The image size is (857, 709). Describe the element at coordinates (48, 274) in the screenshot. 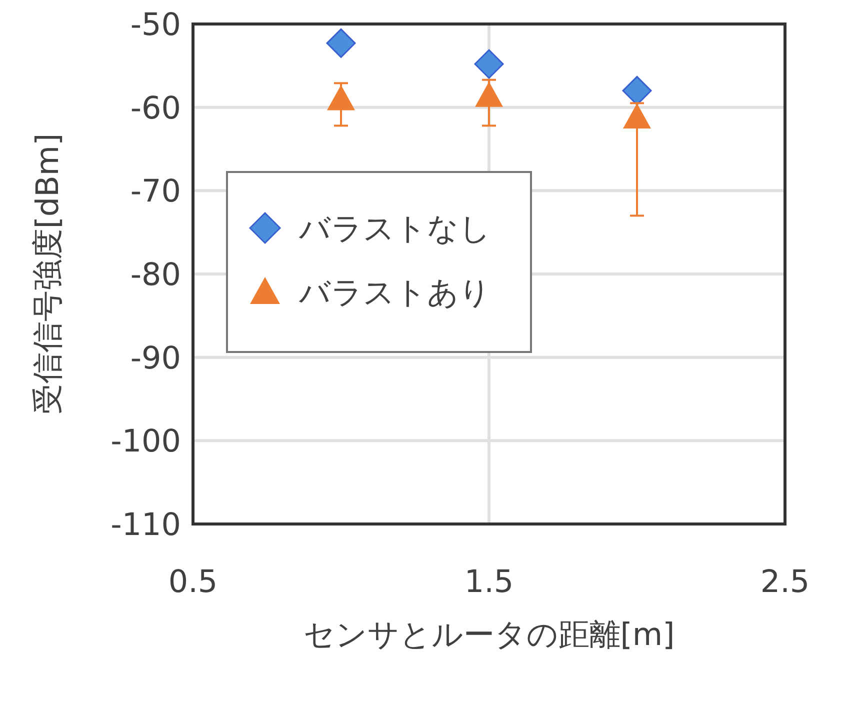

I see `y-axis-title: 受信信号強度[dBm]` at that location.